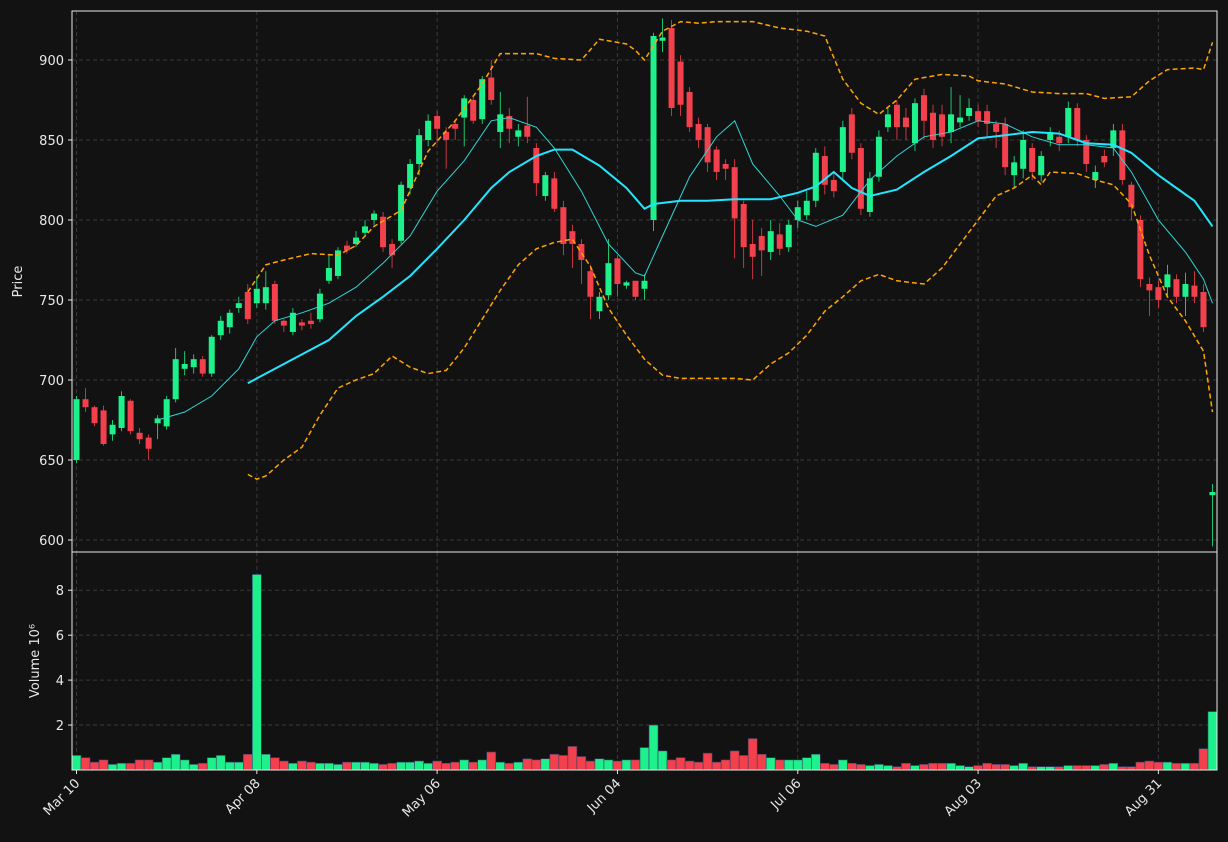 This screenshot has height=842, width=1228. Describe the element at coordinates (35, 661) in the screenshot. I see `y-axis-label: Volume 10⁶` at that location.